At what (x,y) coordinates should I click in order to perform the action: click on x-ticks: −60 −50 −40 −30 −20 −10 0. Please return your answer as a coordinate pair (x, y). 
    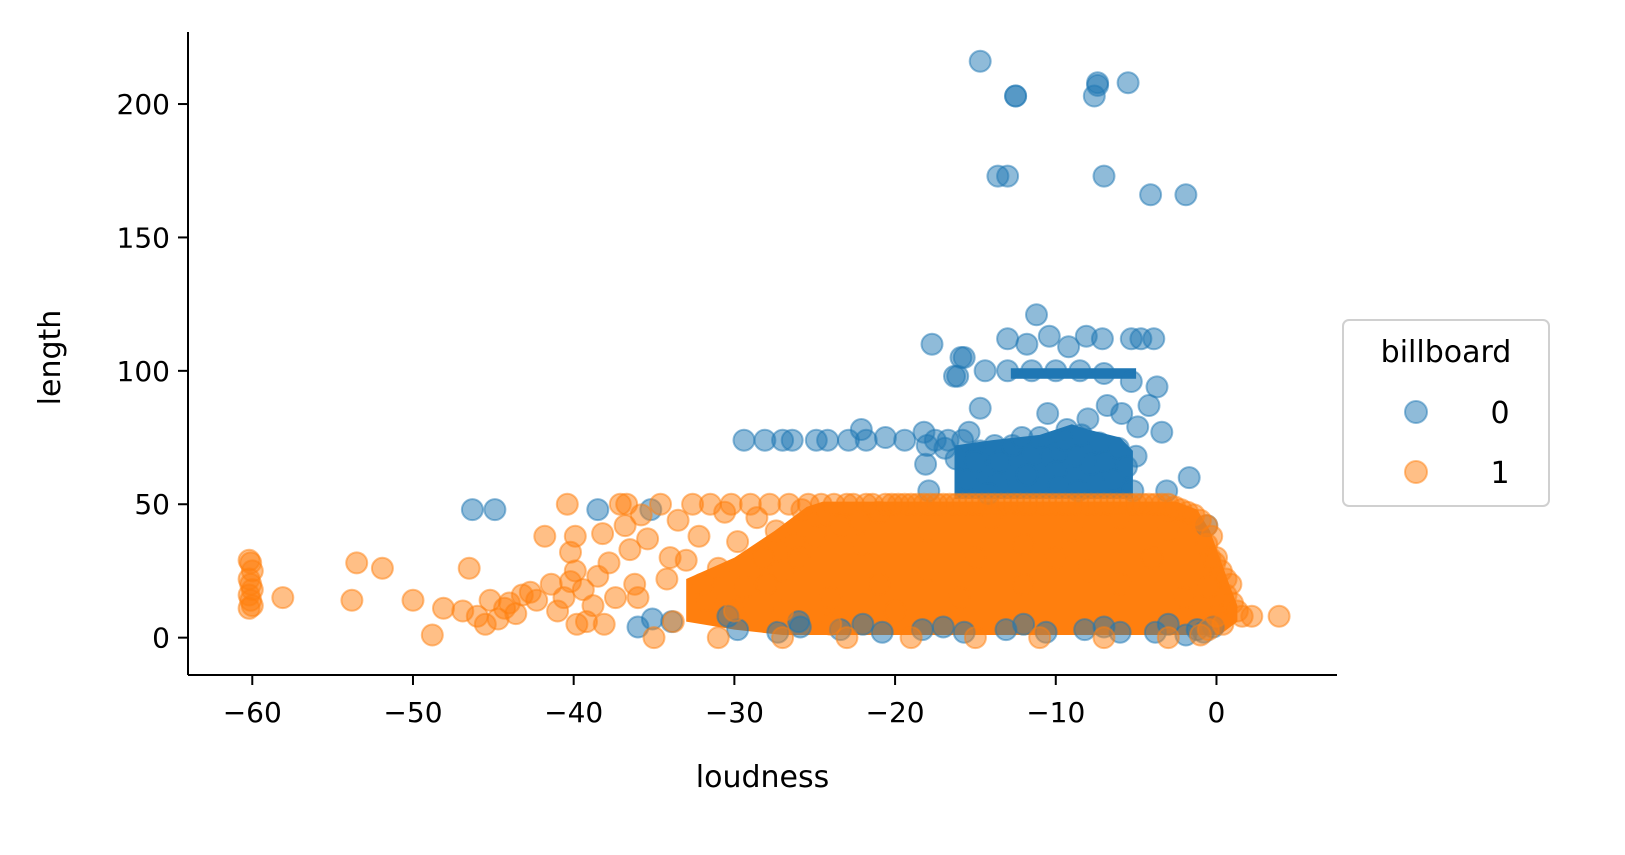
    Looking at the image, I should click on (724, 702).